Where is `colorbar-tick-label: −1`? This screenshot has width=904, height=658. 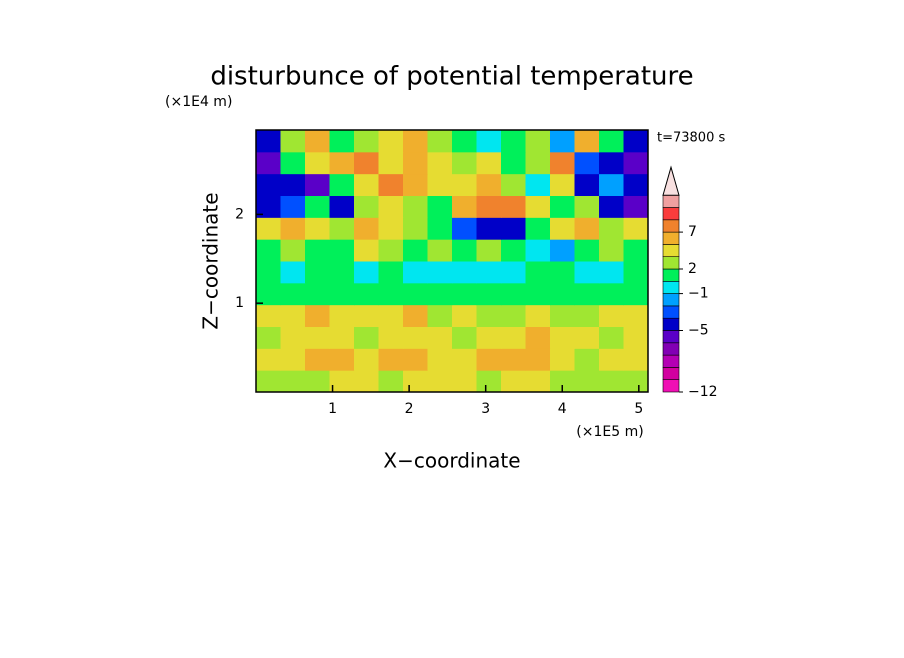 colorbar-tick-label: −1 is located at coordinates (698, 294).